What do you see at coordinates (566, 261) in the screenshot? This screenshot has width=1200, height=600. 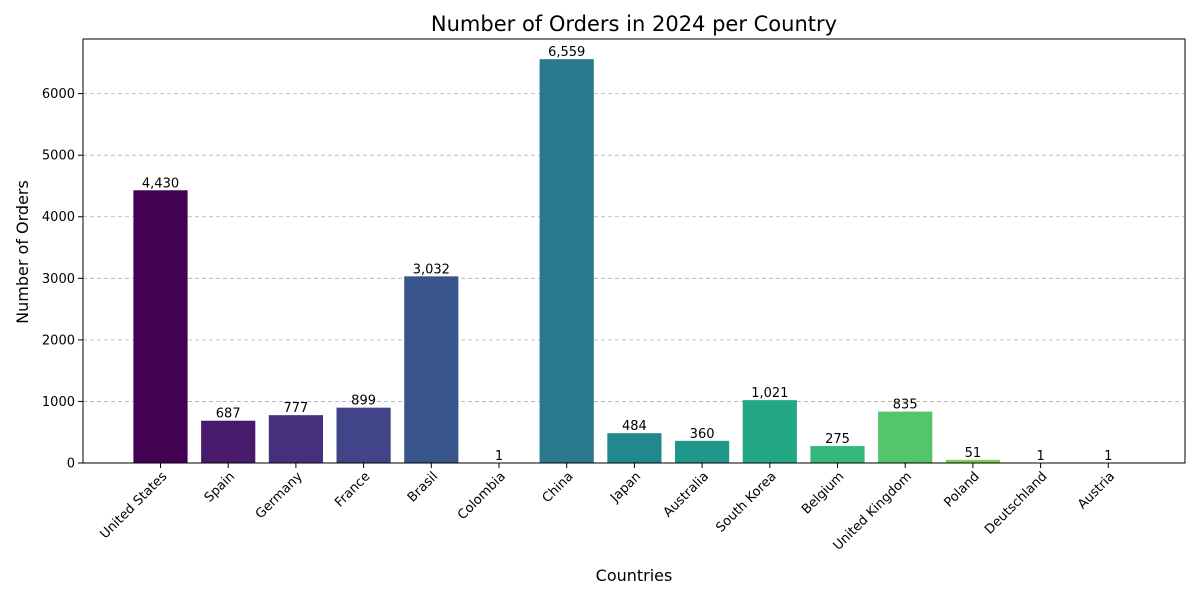 I see `bar-china` at bounding box center [566, 261].